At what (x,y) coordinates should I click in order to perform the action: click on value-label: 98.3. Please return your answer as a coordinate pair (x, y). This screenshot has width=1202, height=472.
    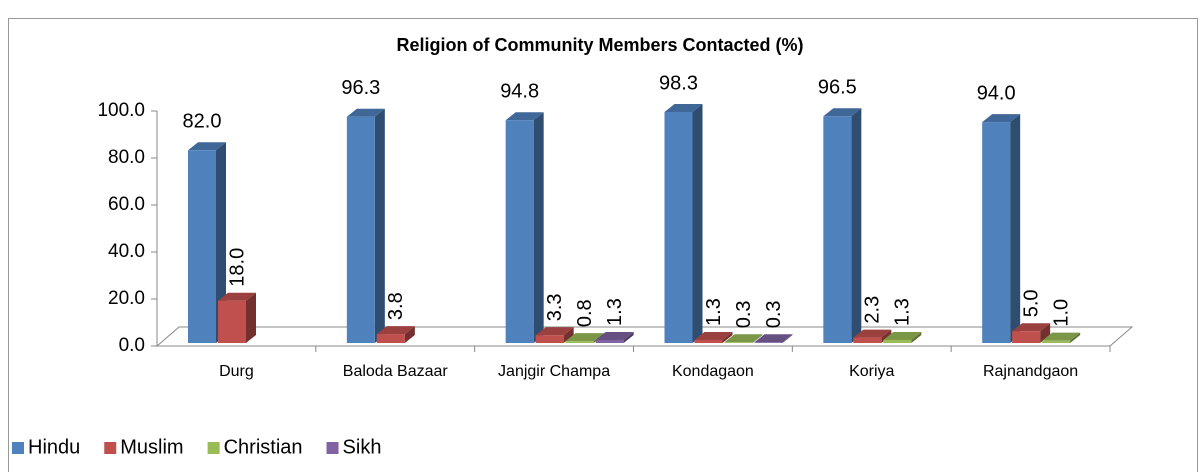
    Looking at the image, I should click on (678, 83).